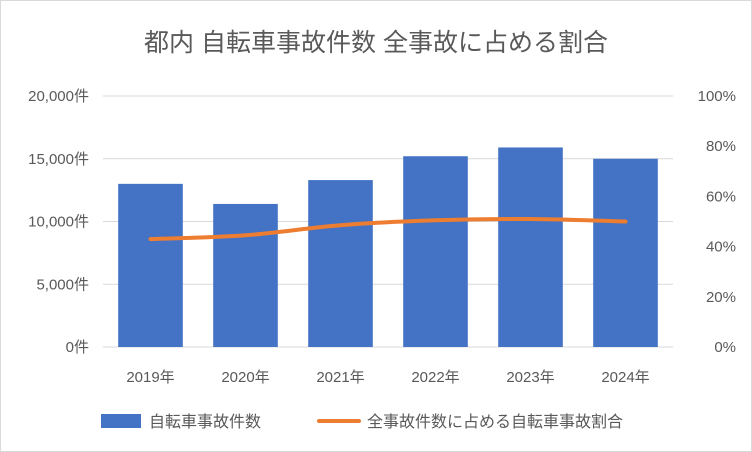  I want to click on y-left-tick-label: 15,000件, so click(58, 159).